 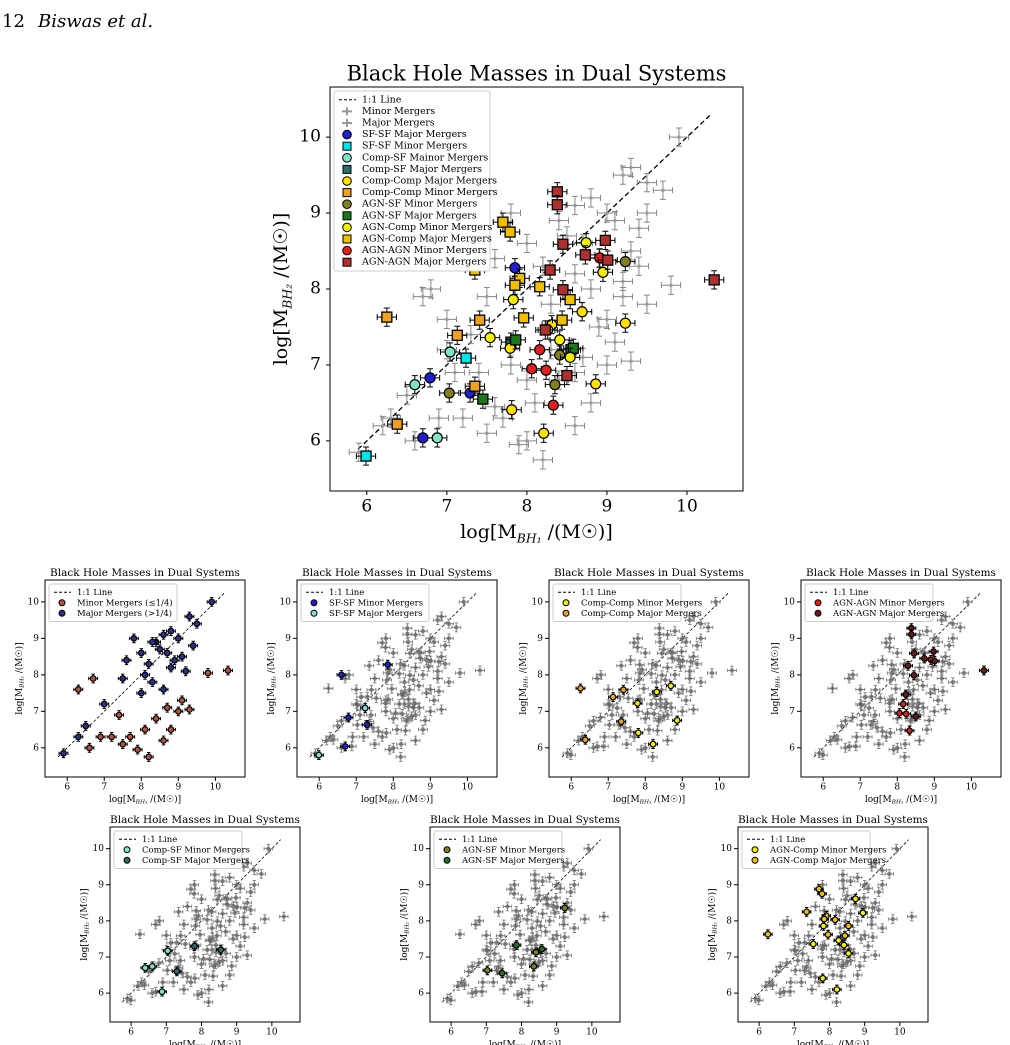 I want to click on y-tick-label: 9, so click(x=315, y=213).